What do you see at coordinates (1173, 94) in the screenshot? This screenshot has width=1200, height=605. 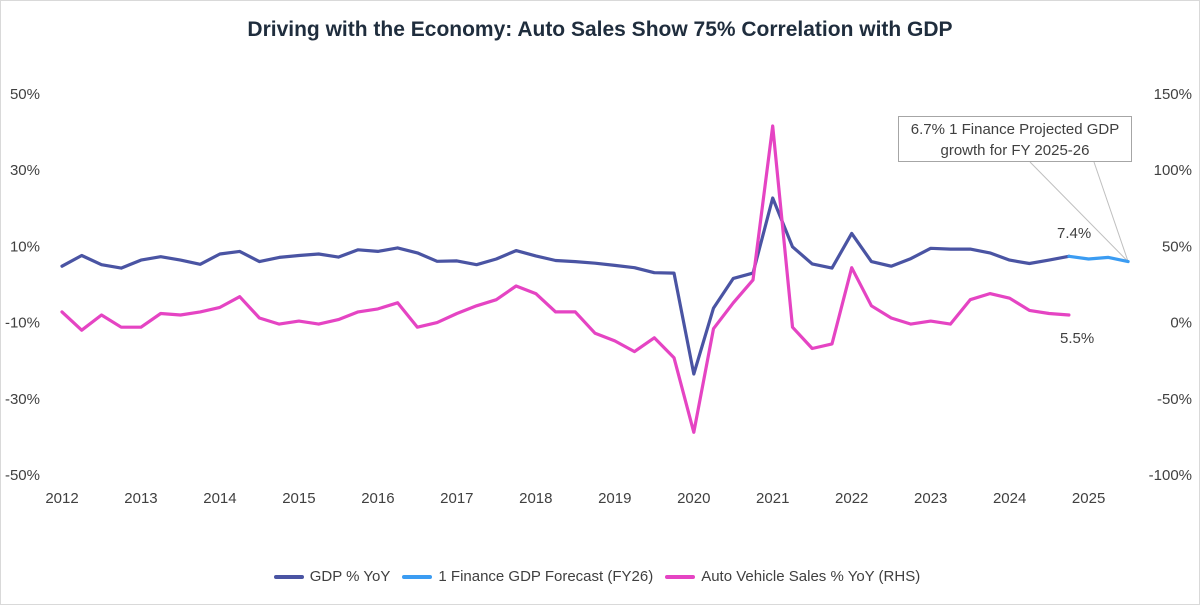 I see `right-tick-label: 150%` at bounding box center [1173, 94].